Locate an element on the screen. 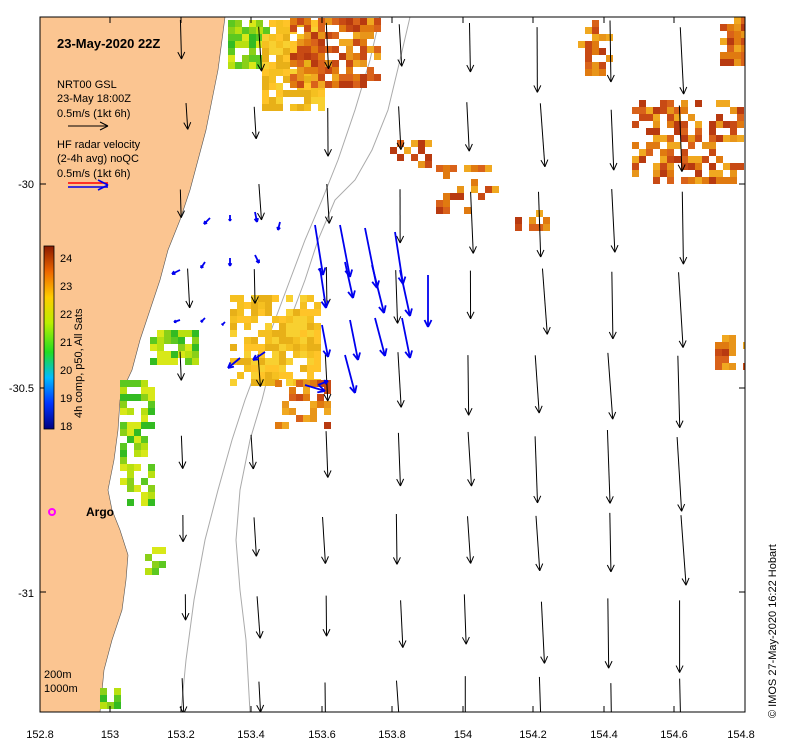  colorbar is located at coordinates (49, 337).